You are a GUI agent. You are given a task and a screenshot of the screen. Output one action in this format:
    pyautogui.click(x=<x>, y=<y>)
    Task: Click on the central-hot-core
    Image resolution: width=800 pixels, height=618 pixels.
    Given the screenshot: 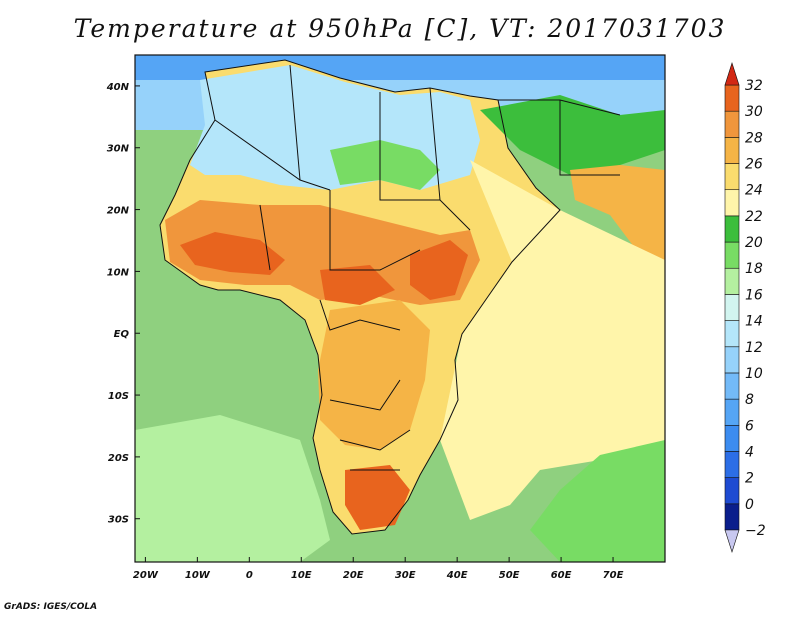 What is the action you would take?
    pyautogui.click(x=357, y=285)
    